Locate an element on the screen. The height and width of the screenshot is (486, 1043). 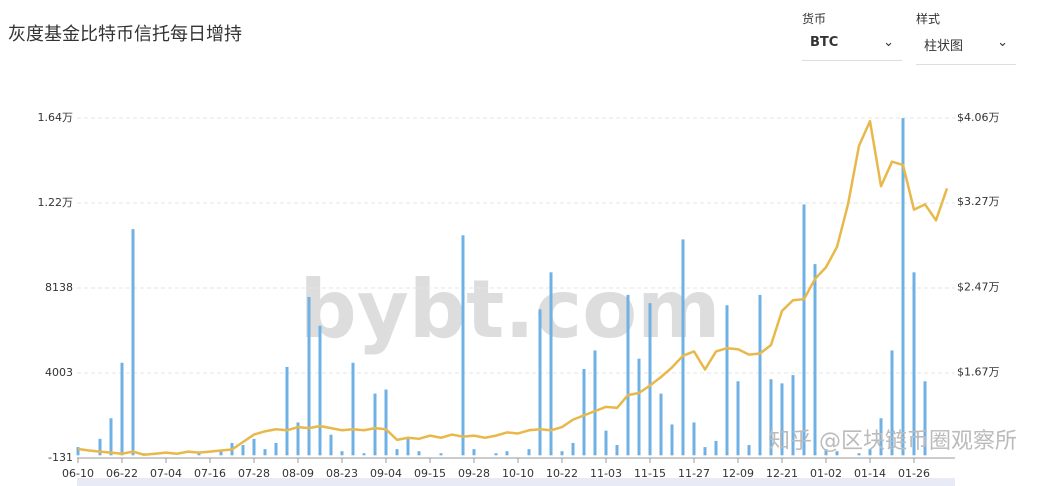
y2-tick-label: $2.47万 is located at coordinates (978, 286).